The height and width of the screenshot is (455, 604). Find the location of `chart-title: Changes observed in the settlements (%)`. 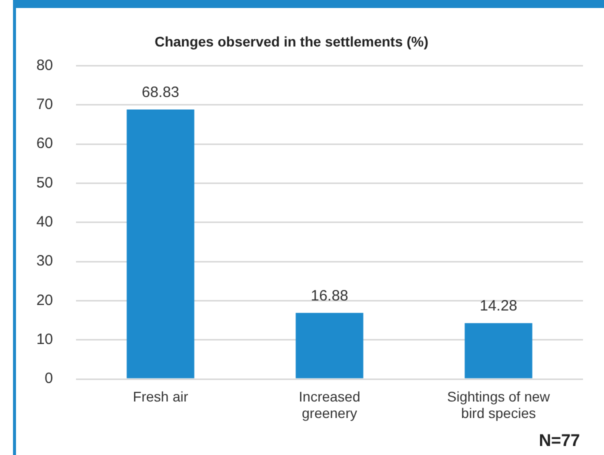

chart-title: Changes observed in the settlements (%) is located at coordinates (291, 41).